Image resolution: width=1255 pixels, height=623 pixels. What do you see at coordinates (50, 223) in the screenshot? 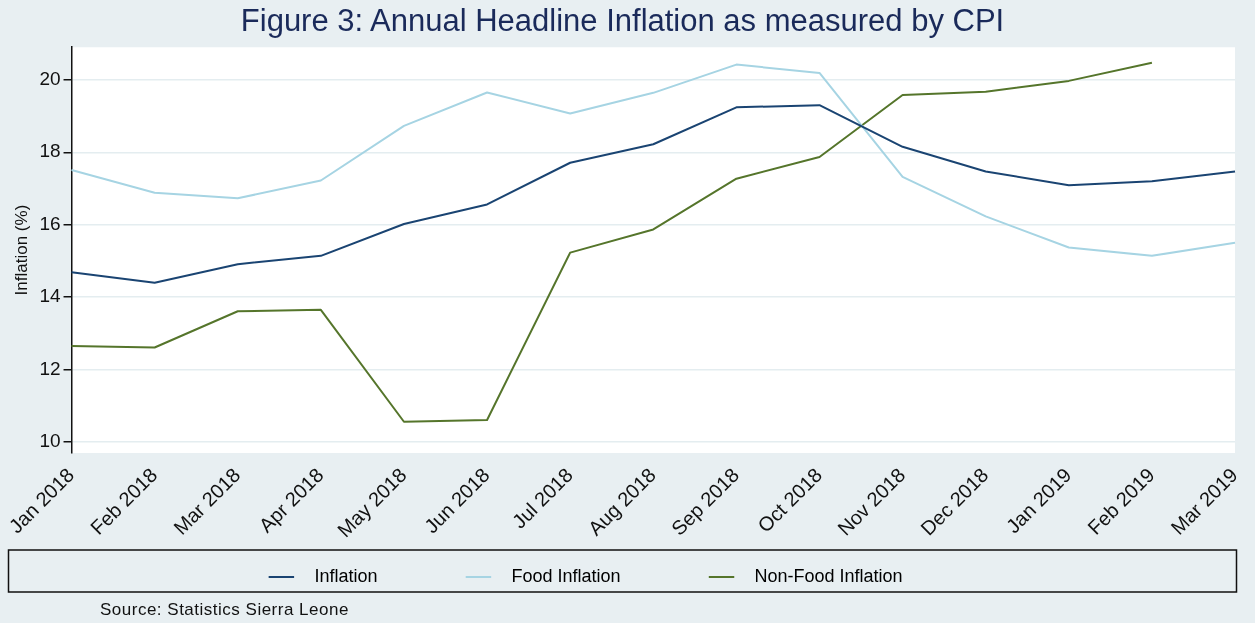
I see `y-tick-label: 16` at bounding box center [50, 223].